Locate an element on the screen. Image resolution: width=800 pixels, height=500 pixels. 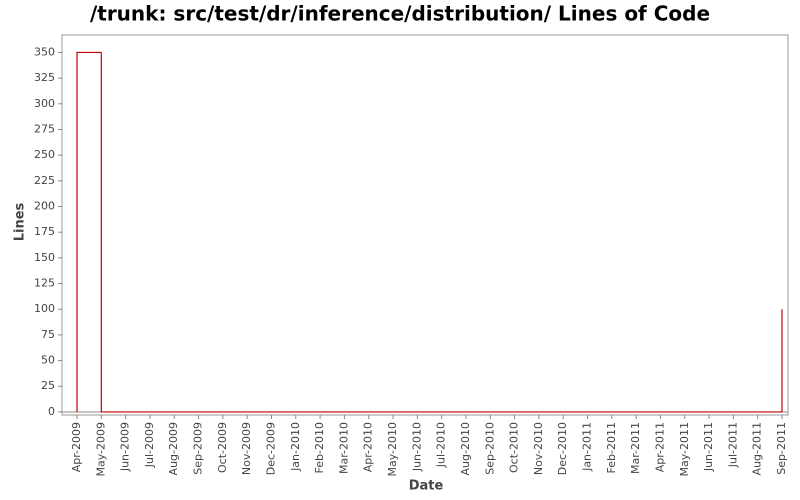
y-tick-label: 200 is located at coordinates (44, 206).